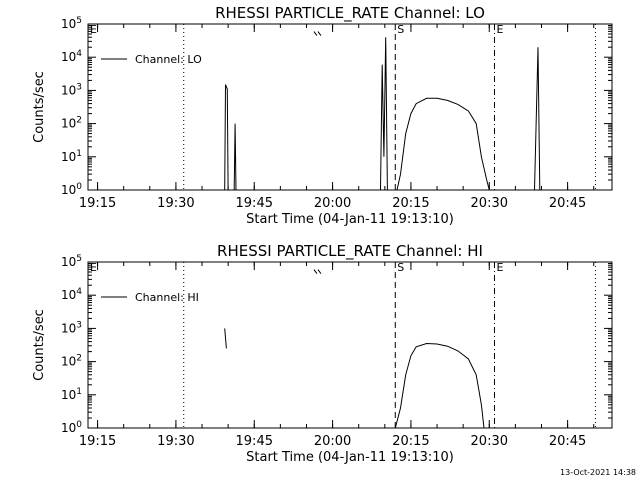 This screenshot has height=480, width=640. I want to click on legend-label: Channel: HI, so click(167, 297).